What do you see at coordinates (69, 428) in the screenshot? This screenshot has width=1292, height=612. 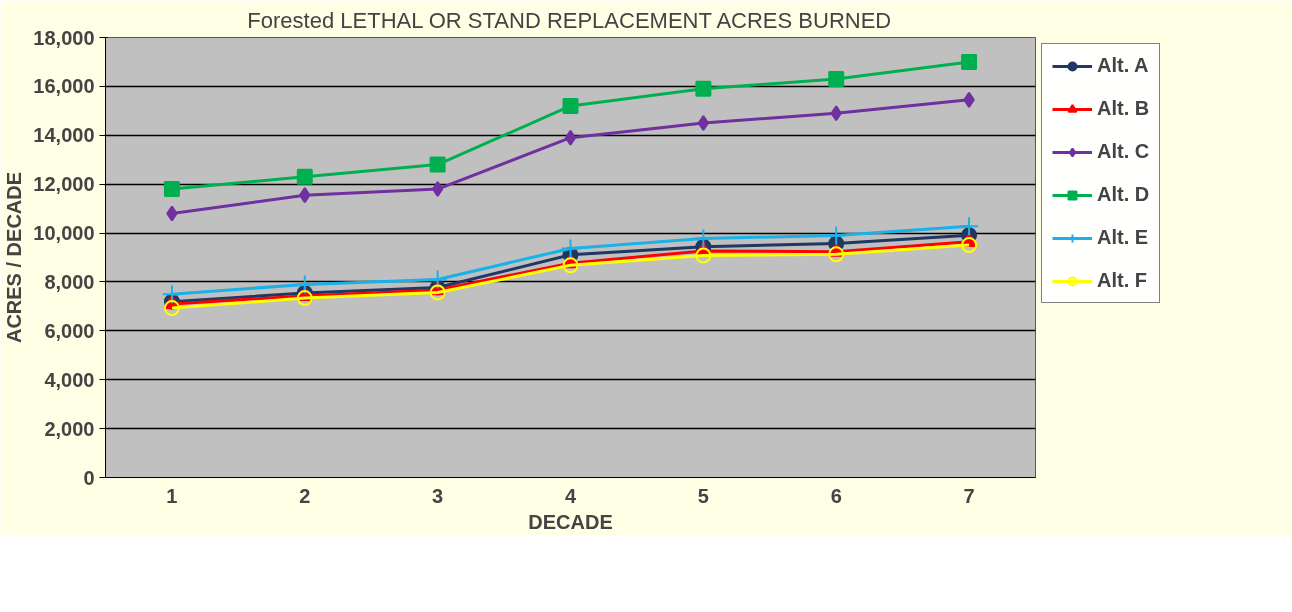 I see `y-tick-label: 2,000` at bounding box center [69, 428].